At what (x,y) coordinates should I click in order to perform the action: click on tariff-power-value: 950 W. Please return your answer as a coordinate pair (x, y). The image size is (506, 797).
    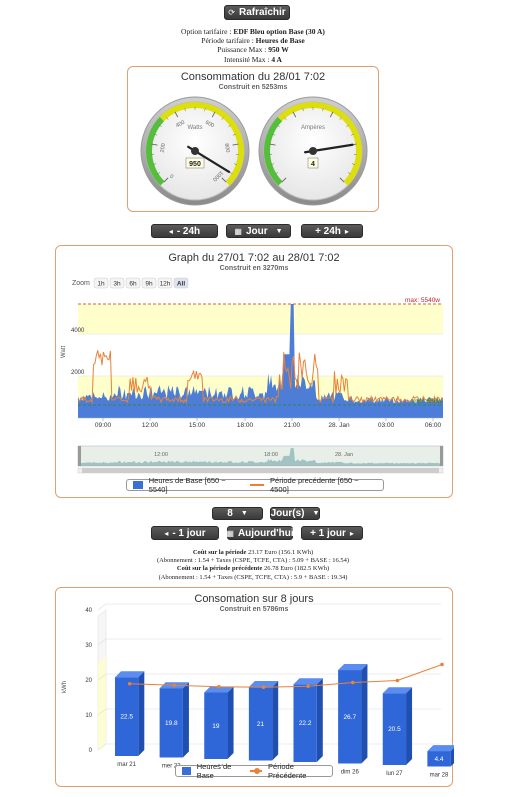
    Looking at the image, I should click on (278, 49).